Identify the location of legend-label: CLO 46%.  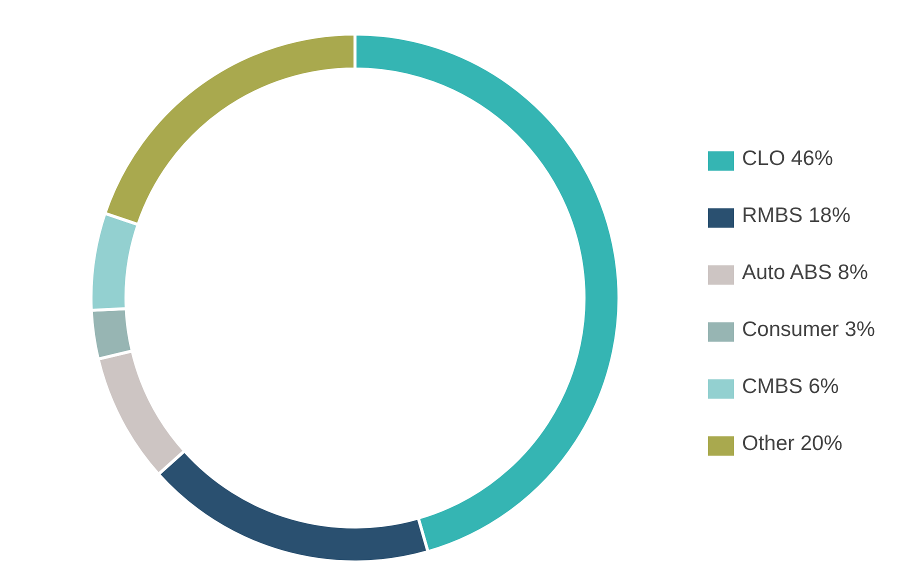
(788, 158).